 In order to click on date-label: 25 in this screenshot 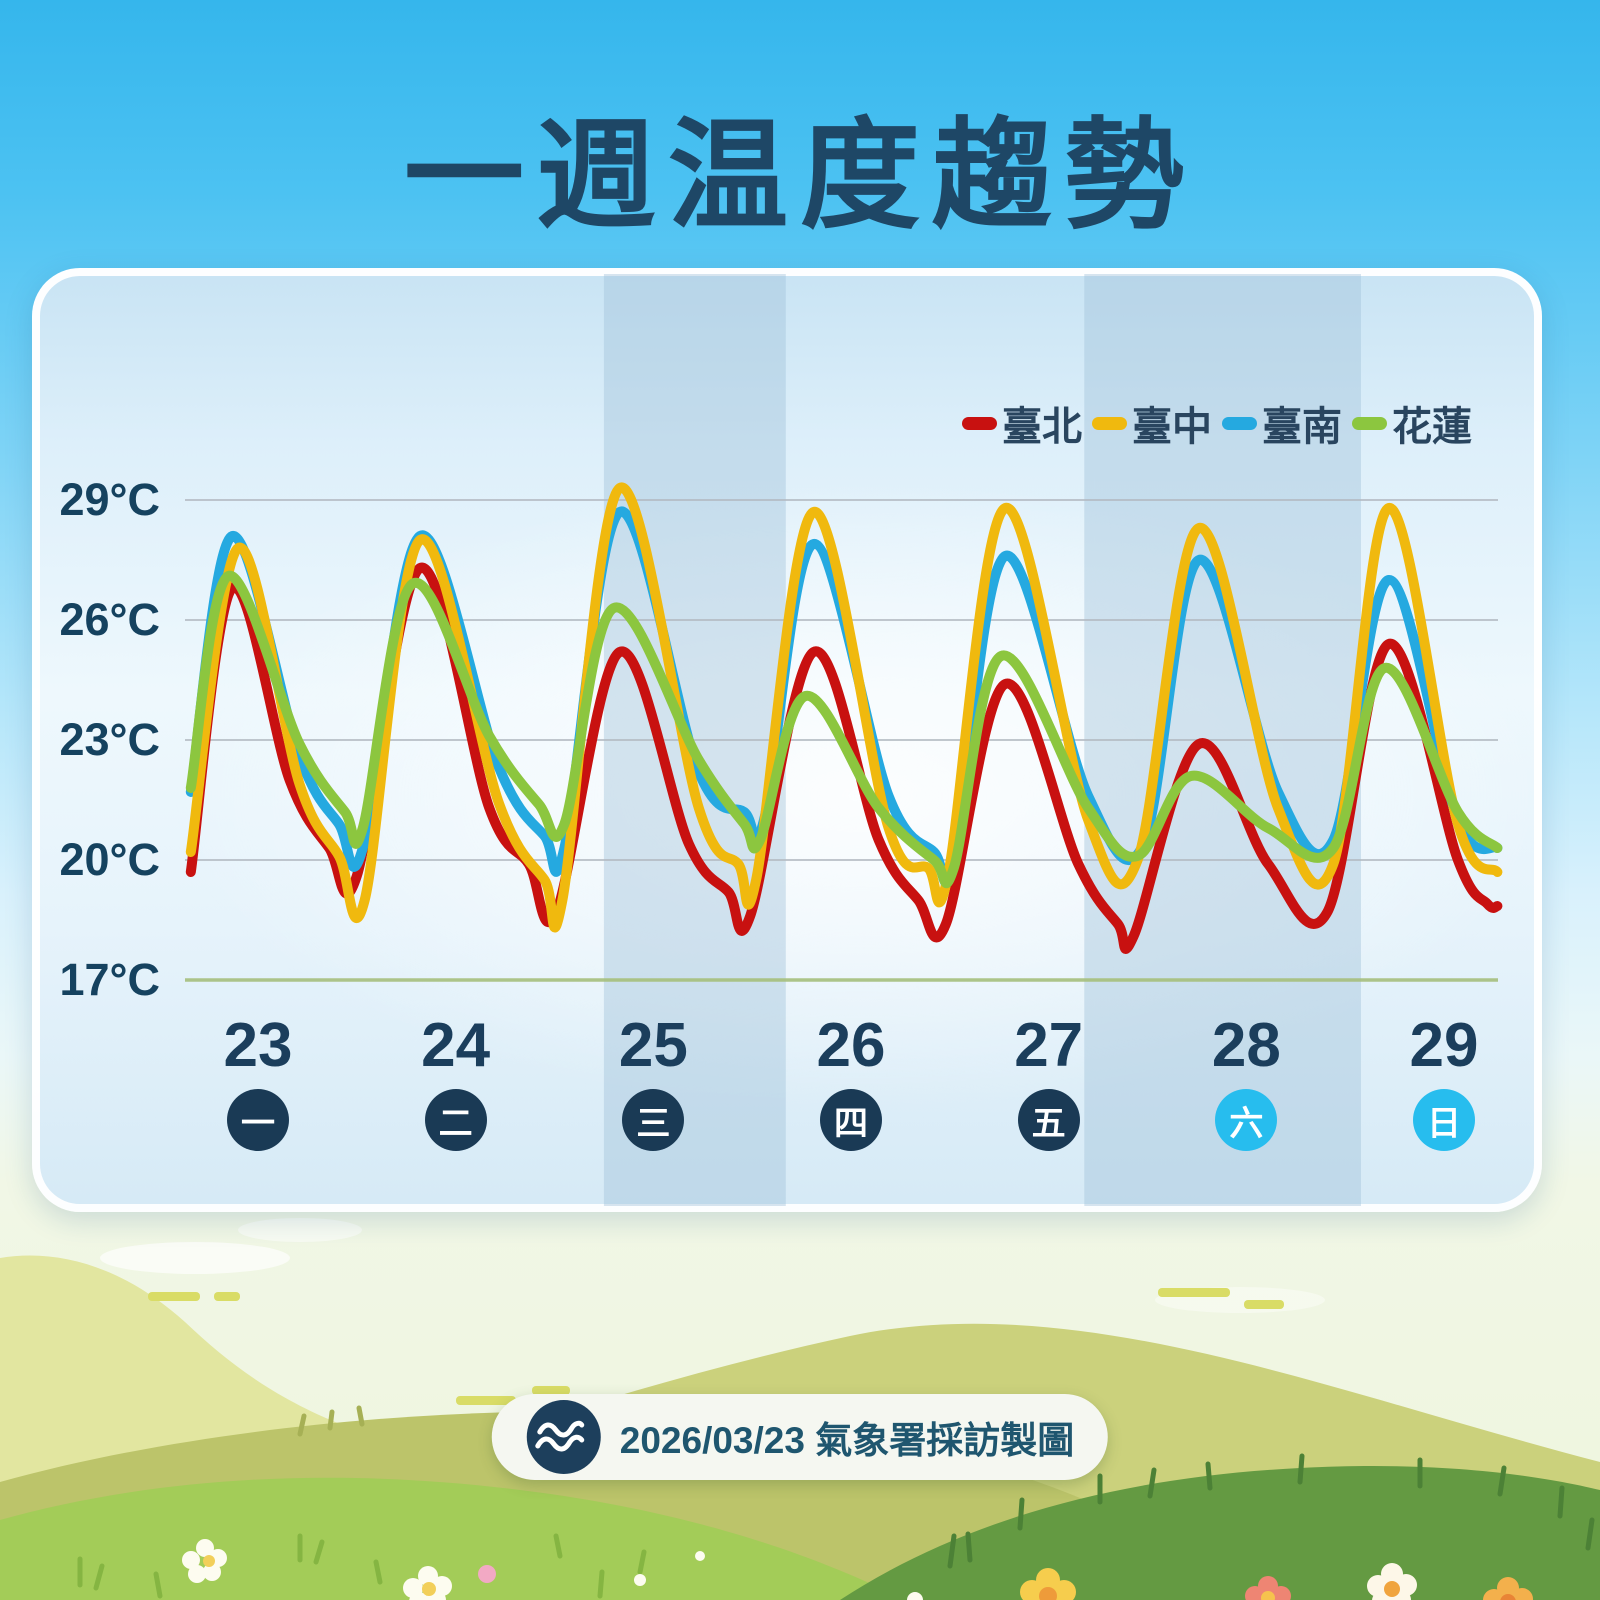, I will do `click(653, 1045)`.